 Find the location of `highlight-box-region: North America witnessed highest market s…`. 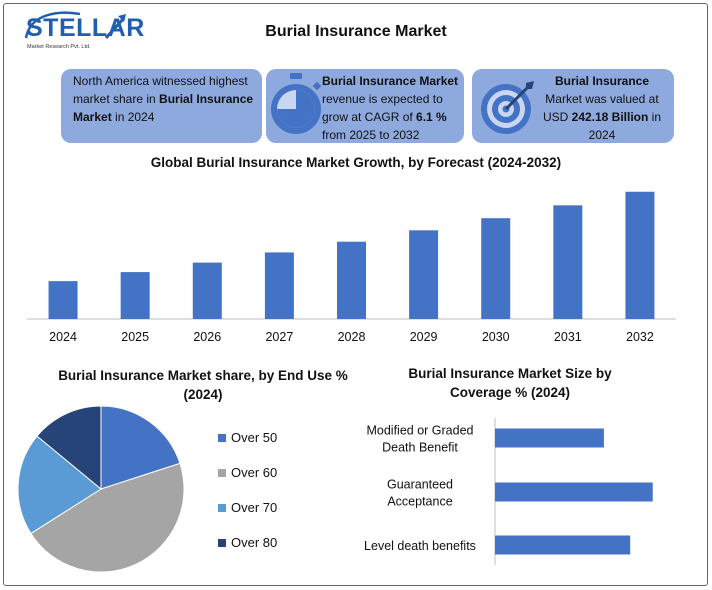

highlight-box-region: North America witnessed highest market s… is located at coordinates (161, 106).